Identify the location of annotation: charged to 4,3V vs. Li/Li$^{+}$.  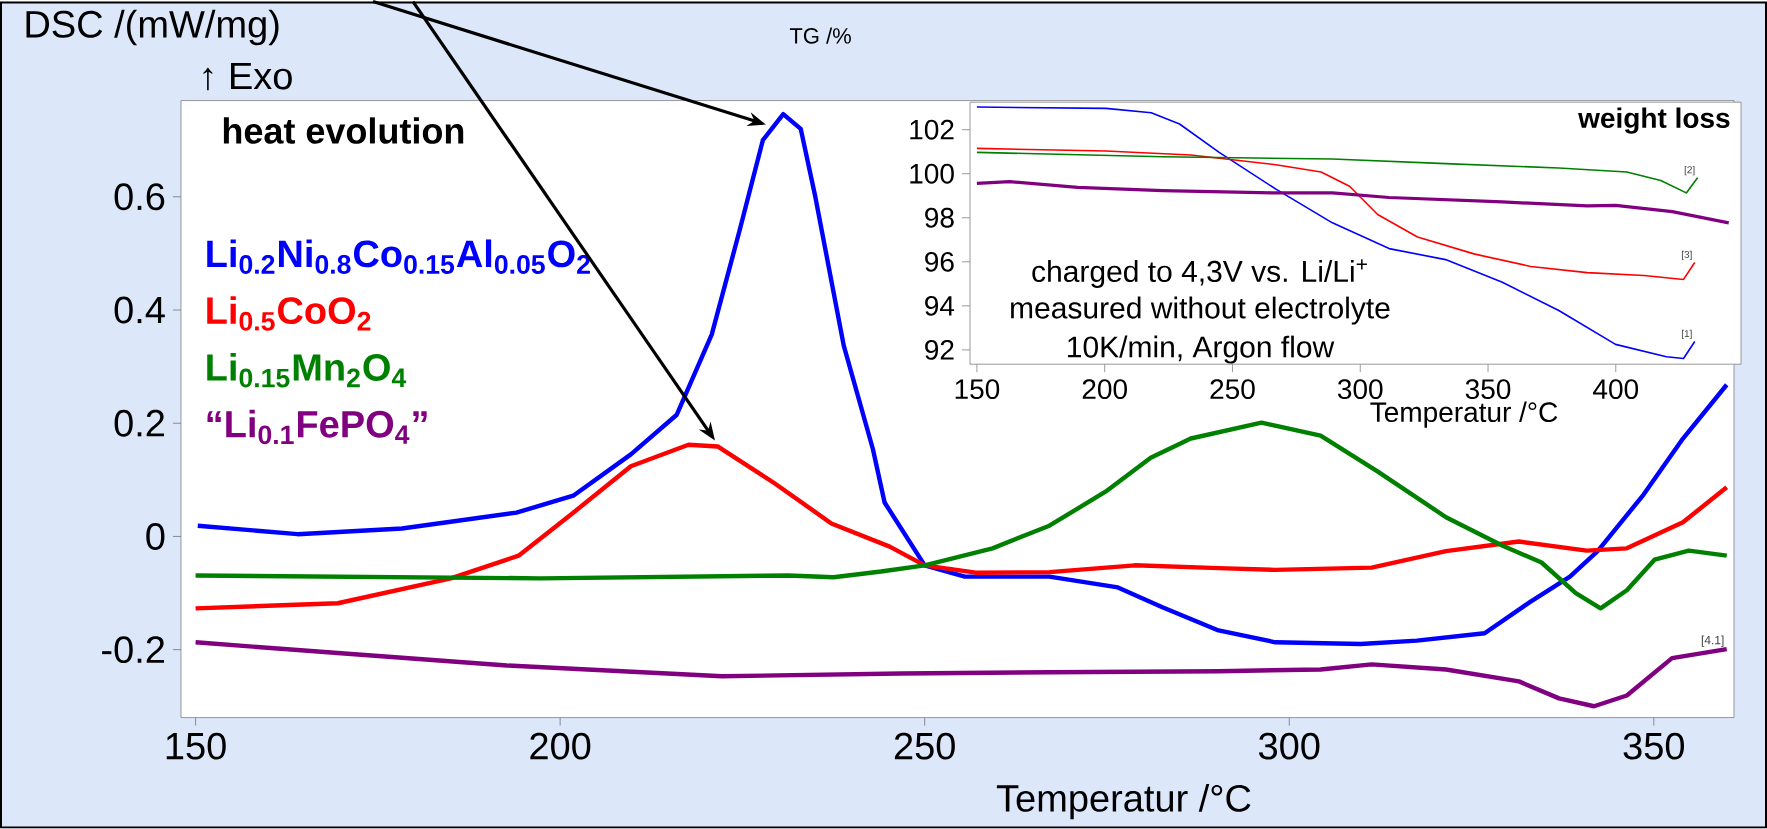
(1199, 274).